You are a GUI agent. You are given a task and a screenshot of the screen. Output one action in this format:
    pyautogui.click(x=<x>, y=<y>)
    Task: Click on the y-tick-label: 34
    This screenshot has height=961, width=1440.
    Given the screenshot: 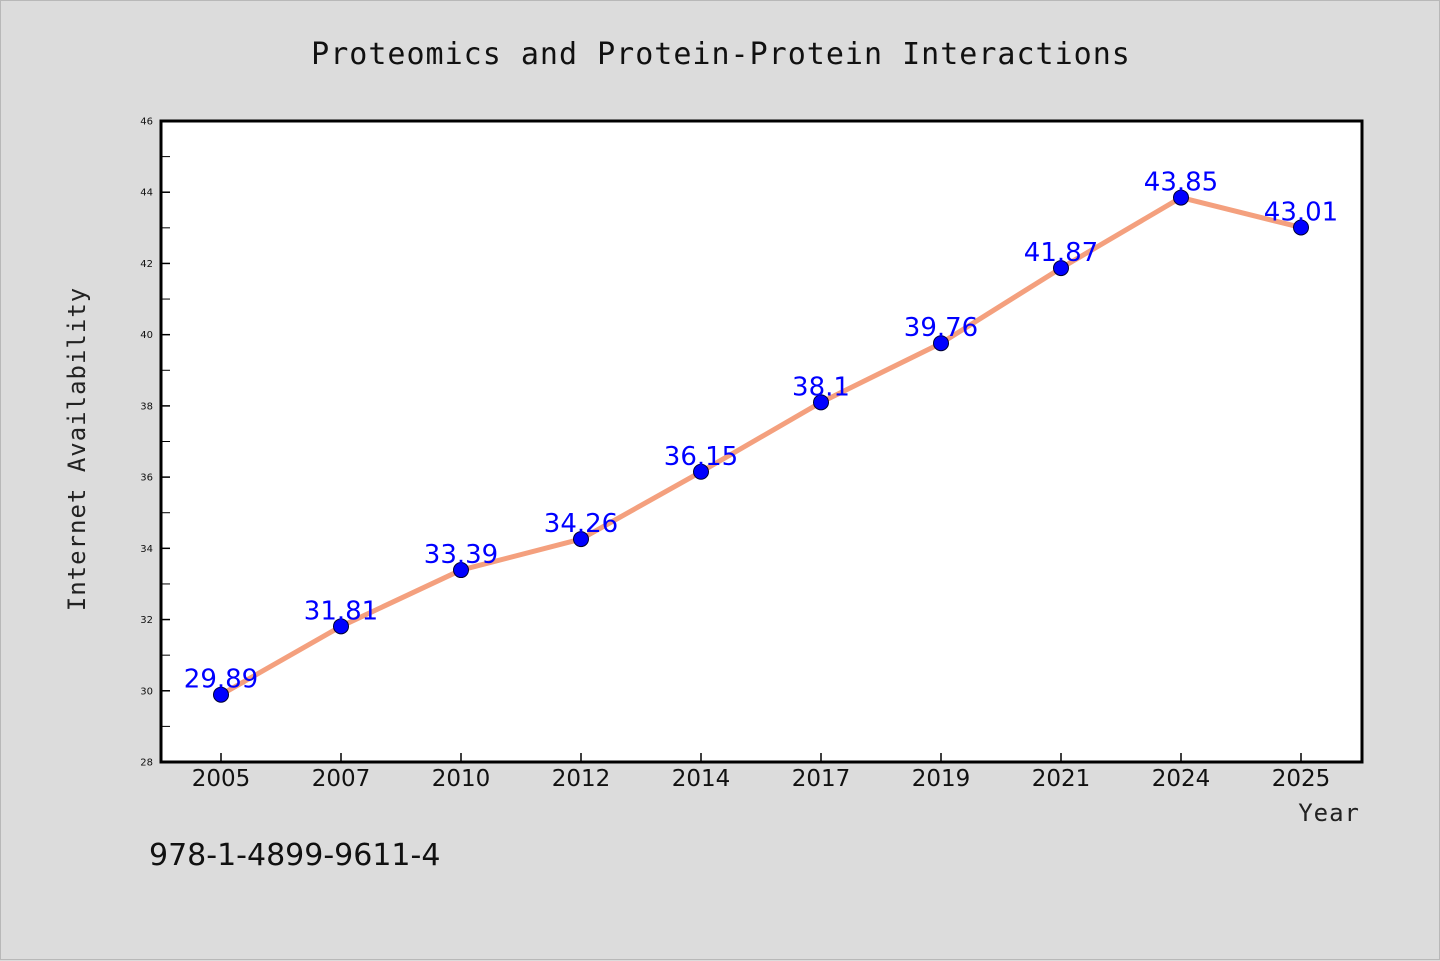 What is the action you would take?
    pyautogui.click(x=146, y=549)
    